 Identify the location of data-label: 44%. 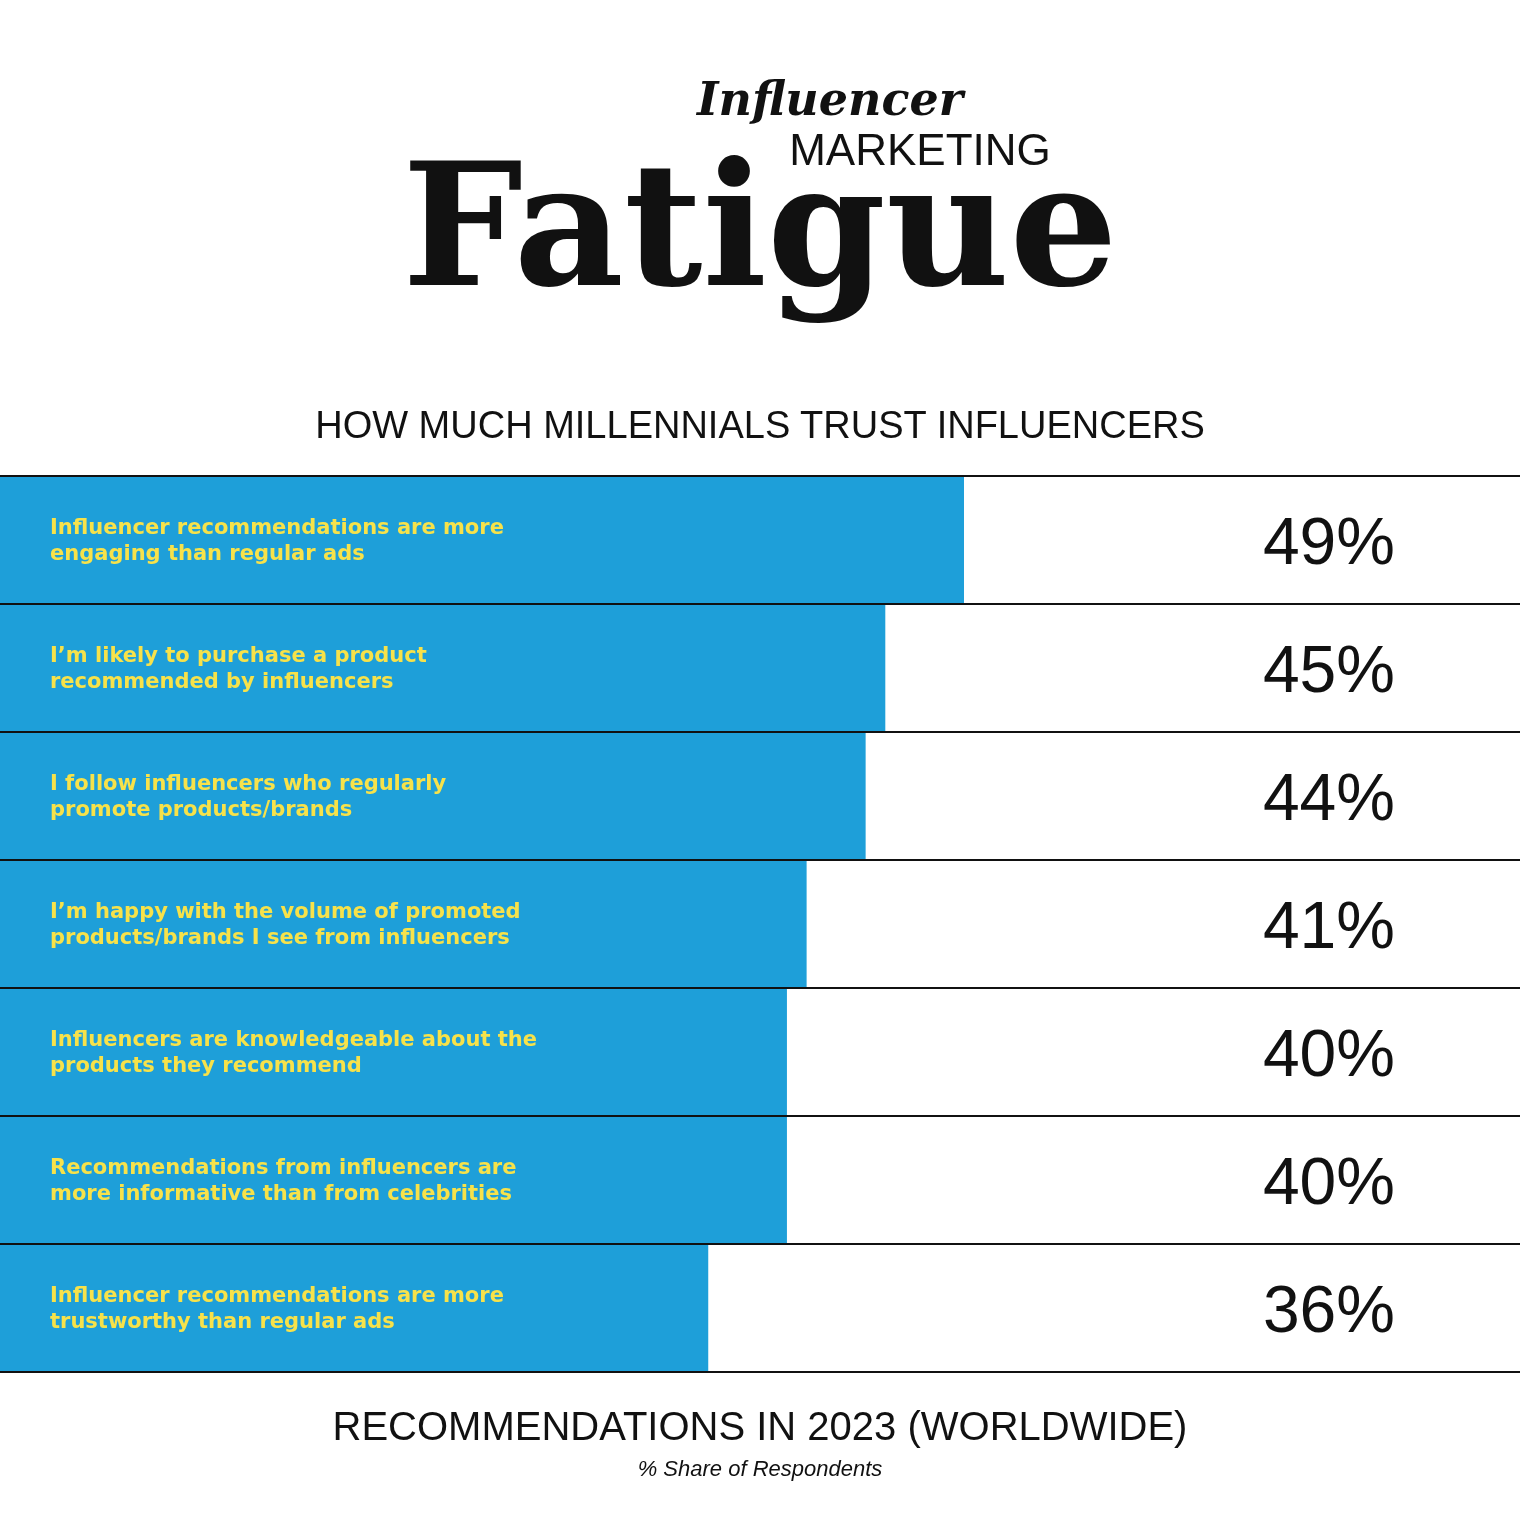
(1328, 797).